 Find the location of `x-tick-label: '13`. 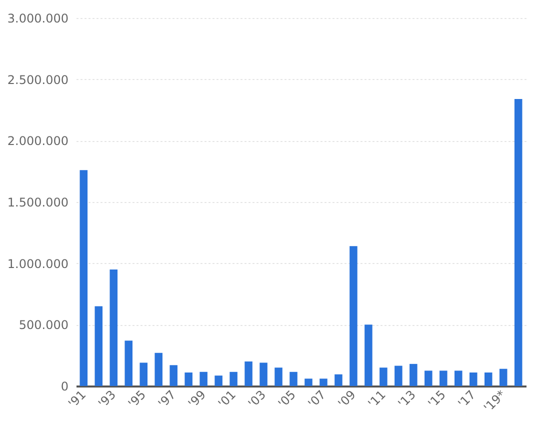

x-tick-label: '13 is located at coordinates (406, 399).